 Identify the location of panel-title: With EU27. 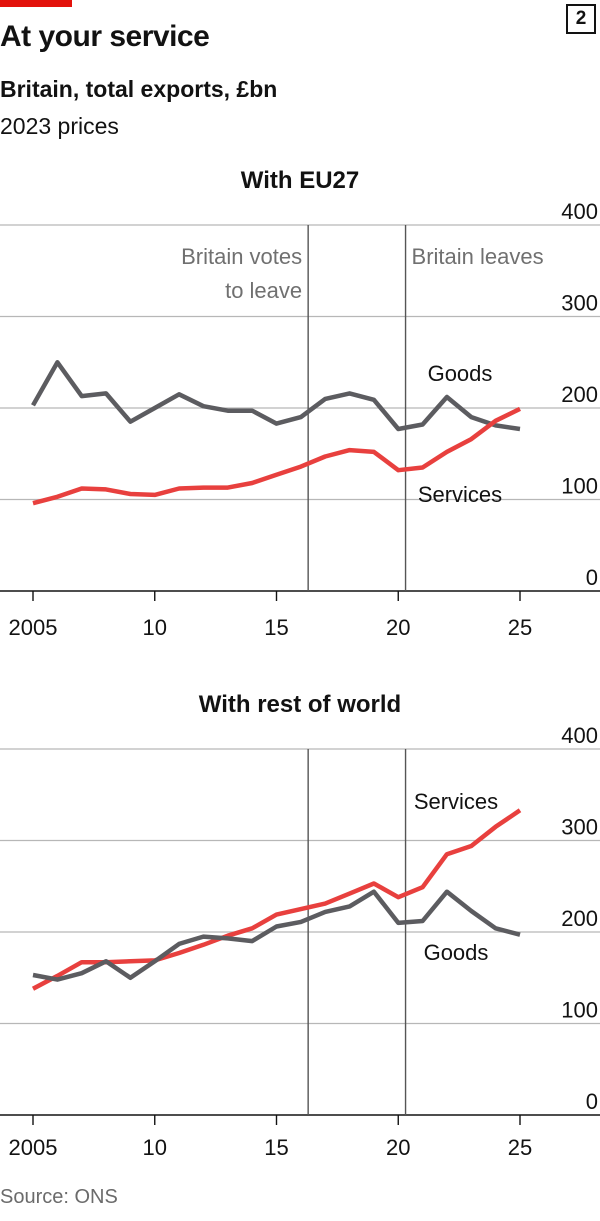
(300, 180).